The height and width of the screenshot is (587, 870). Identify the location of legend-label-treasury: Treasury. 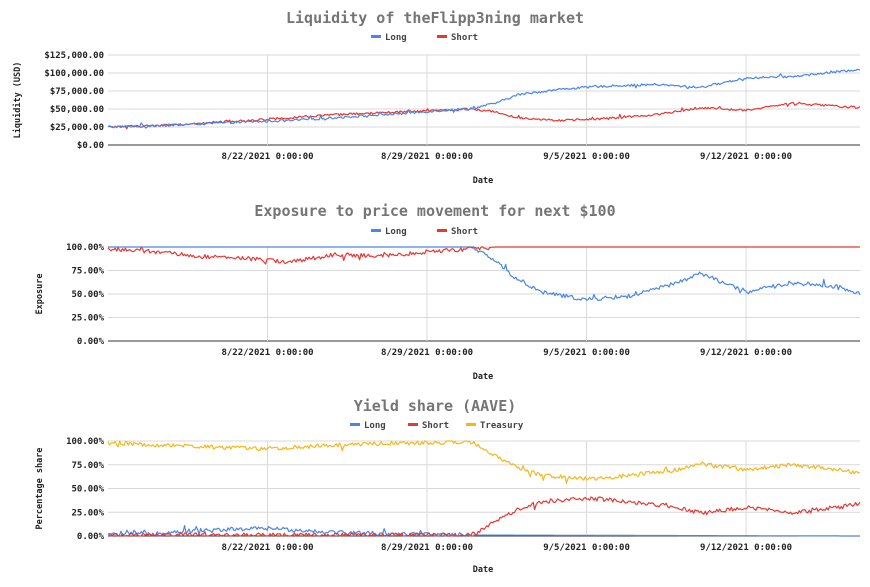
(502, 426).